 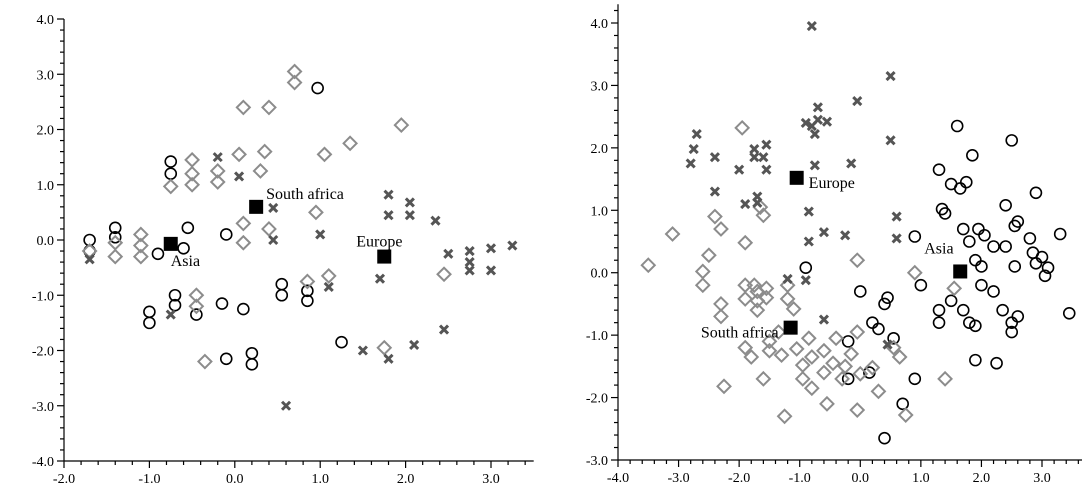 I want to click on y-tick-label: -3.0, so click(x=597, y=461).